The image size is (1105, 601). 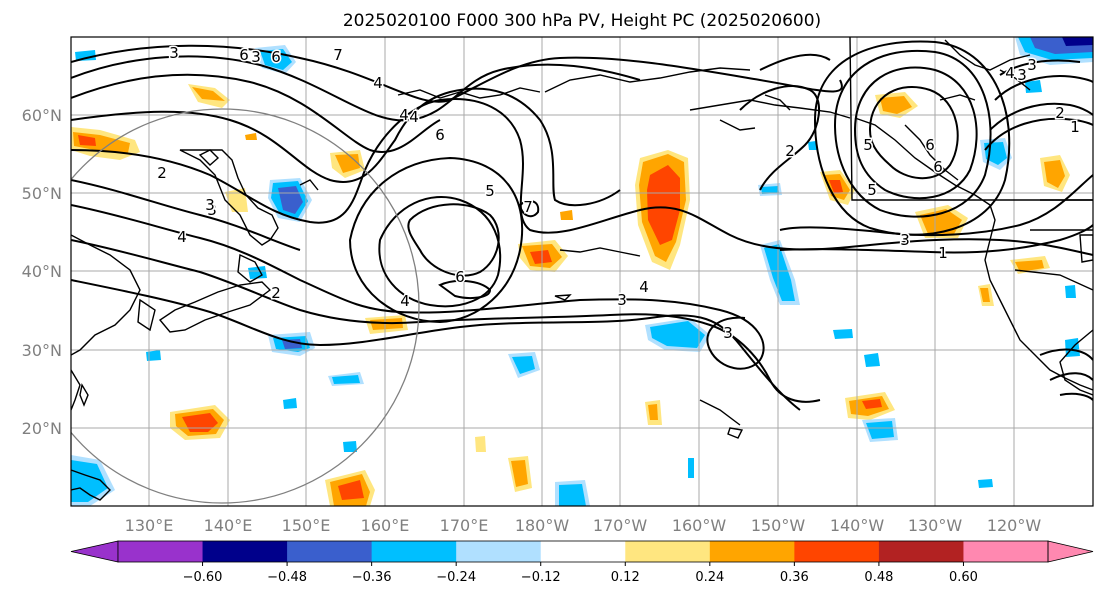 What do you see at coordinates (385, 525) in the screenshot?
I see `lon-label: 160°E` at bounding box center [385, 525].